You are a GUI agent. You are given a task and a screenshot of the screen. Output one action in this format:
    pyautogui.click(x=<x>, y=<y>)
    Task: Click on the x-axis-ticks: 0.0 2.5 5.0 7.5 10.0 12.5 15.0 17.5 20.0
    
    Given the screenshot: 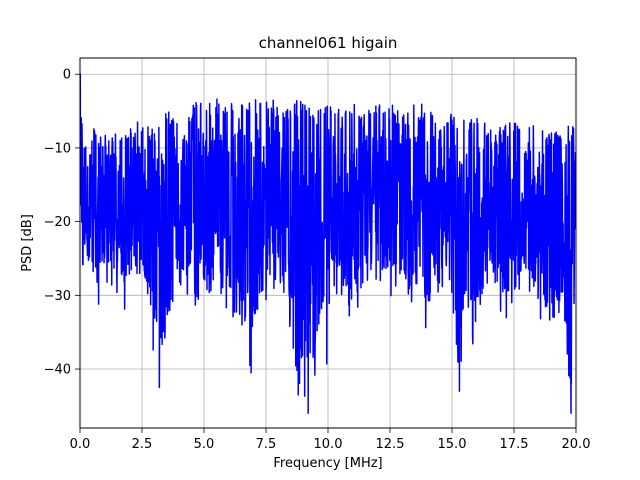 What is the action you would take?
    pyautogui.click(x=330, y=440)
    